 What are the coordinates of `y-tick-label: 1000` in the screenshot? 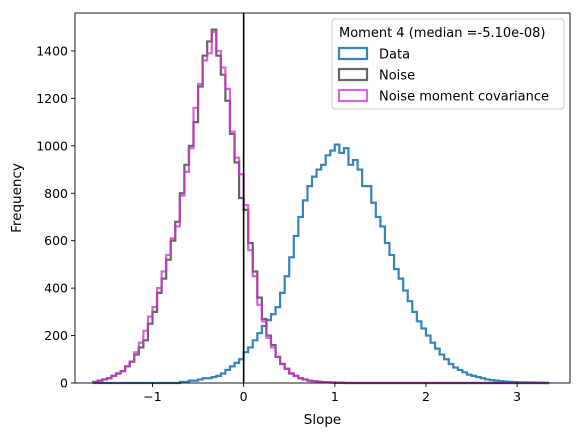 It's located at (52, 145).